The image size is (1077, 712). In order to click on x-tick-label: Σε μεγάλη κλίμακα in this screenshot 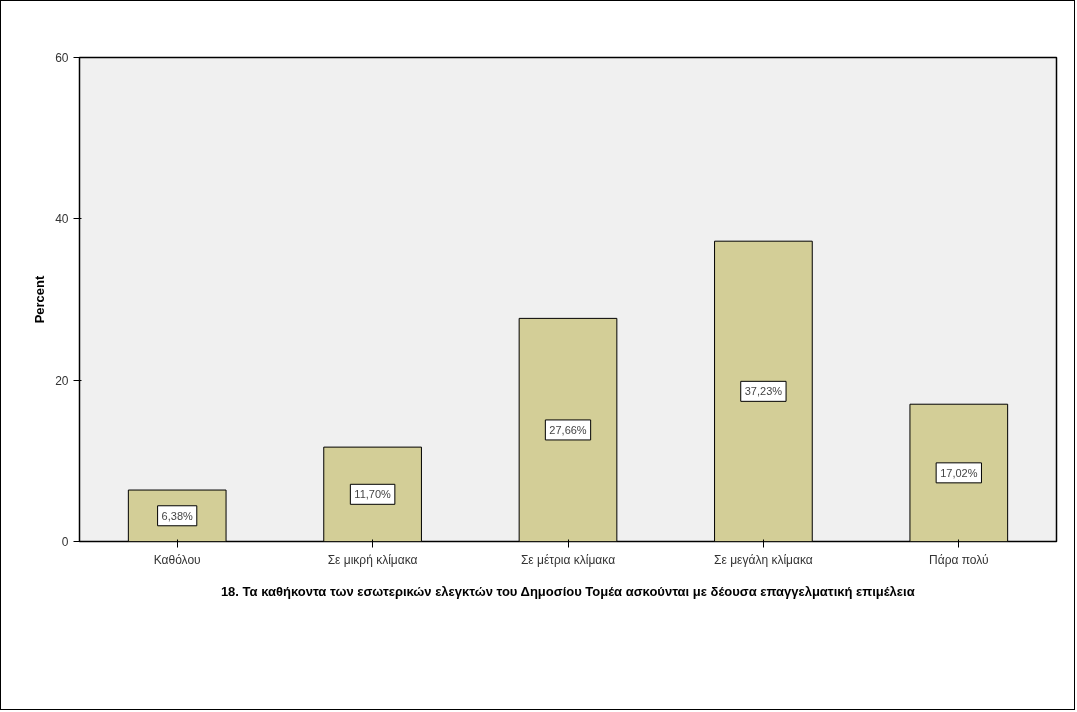, I will do `click(763, 559)`.